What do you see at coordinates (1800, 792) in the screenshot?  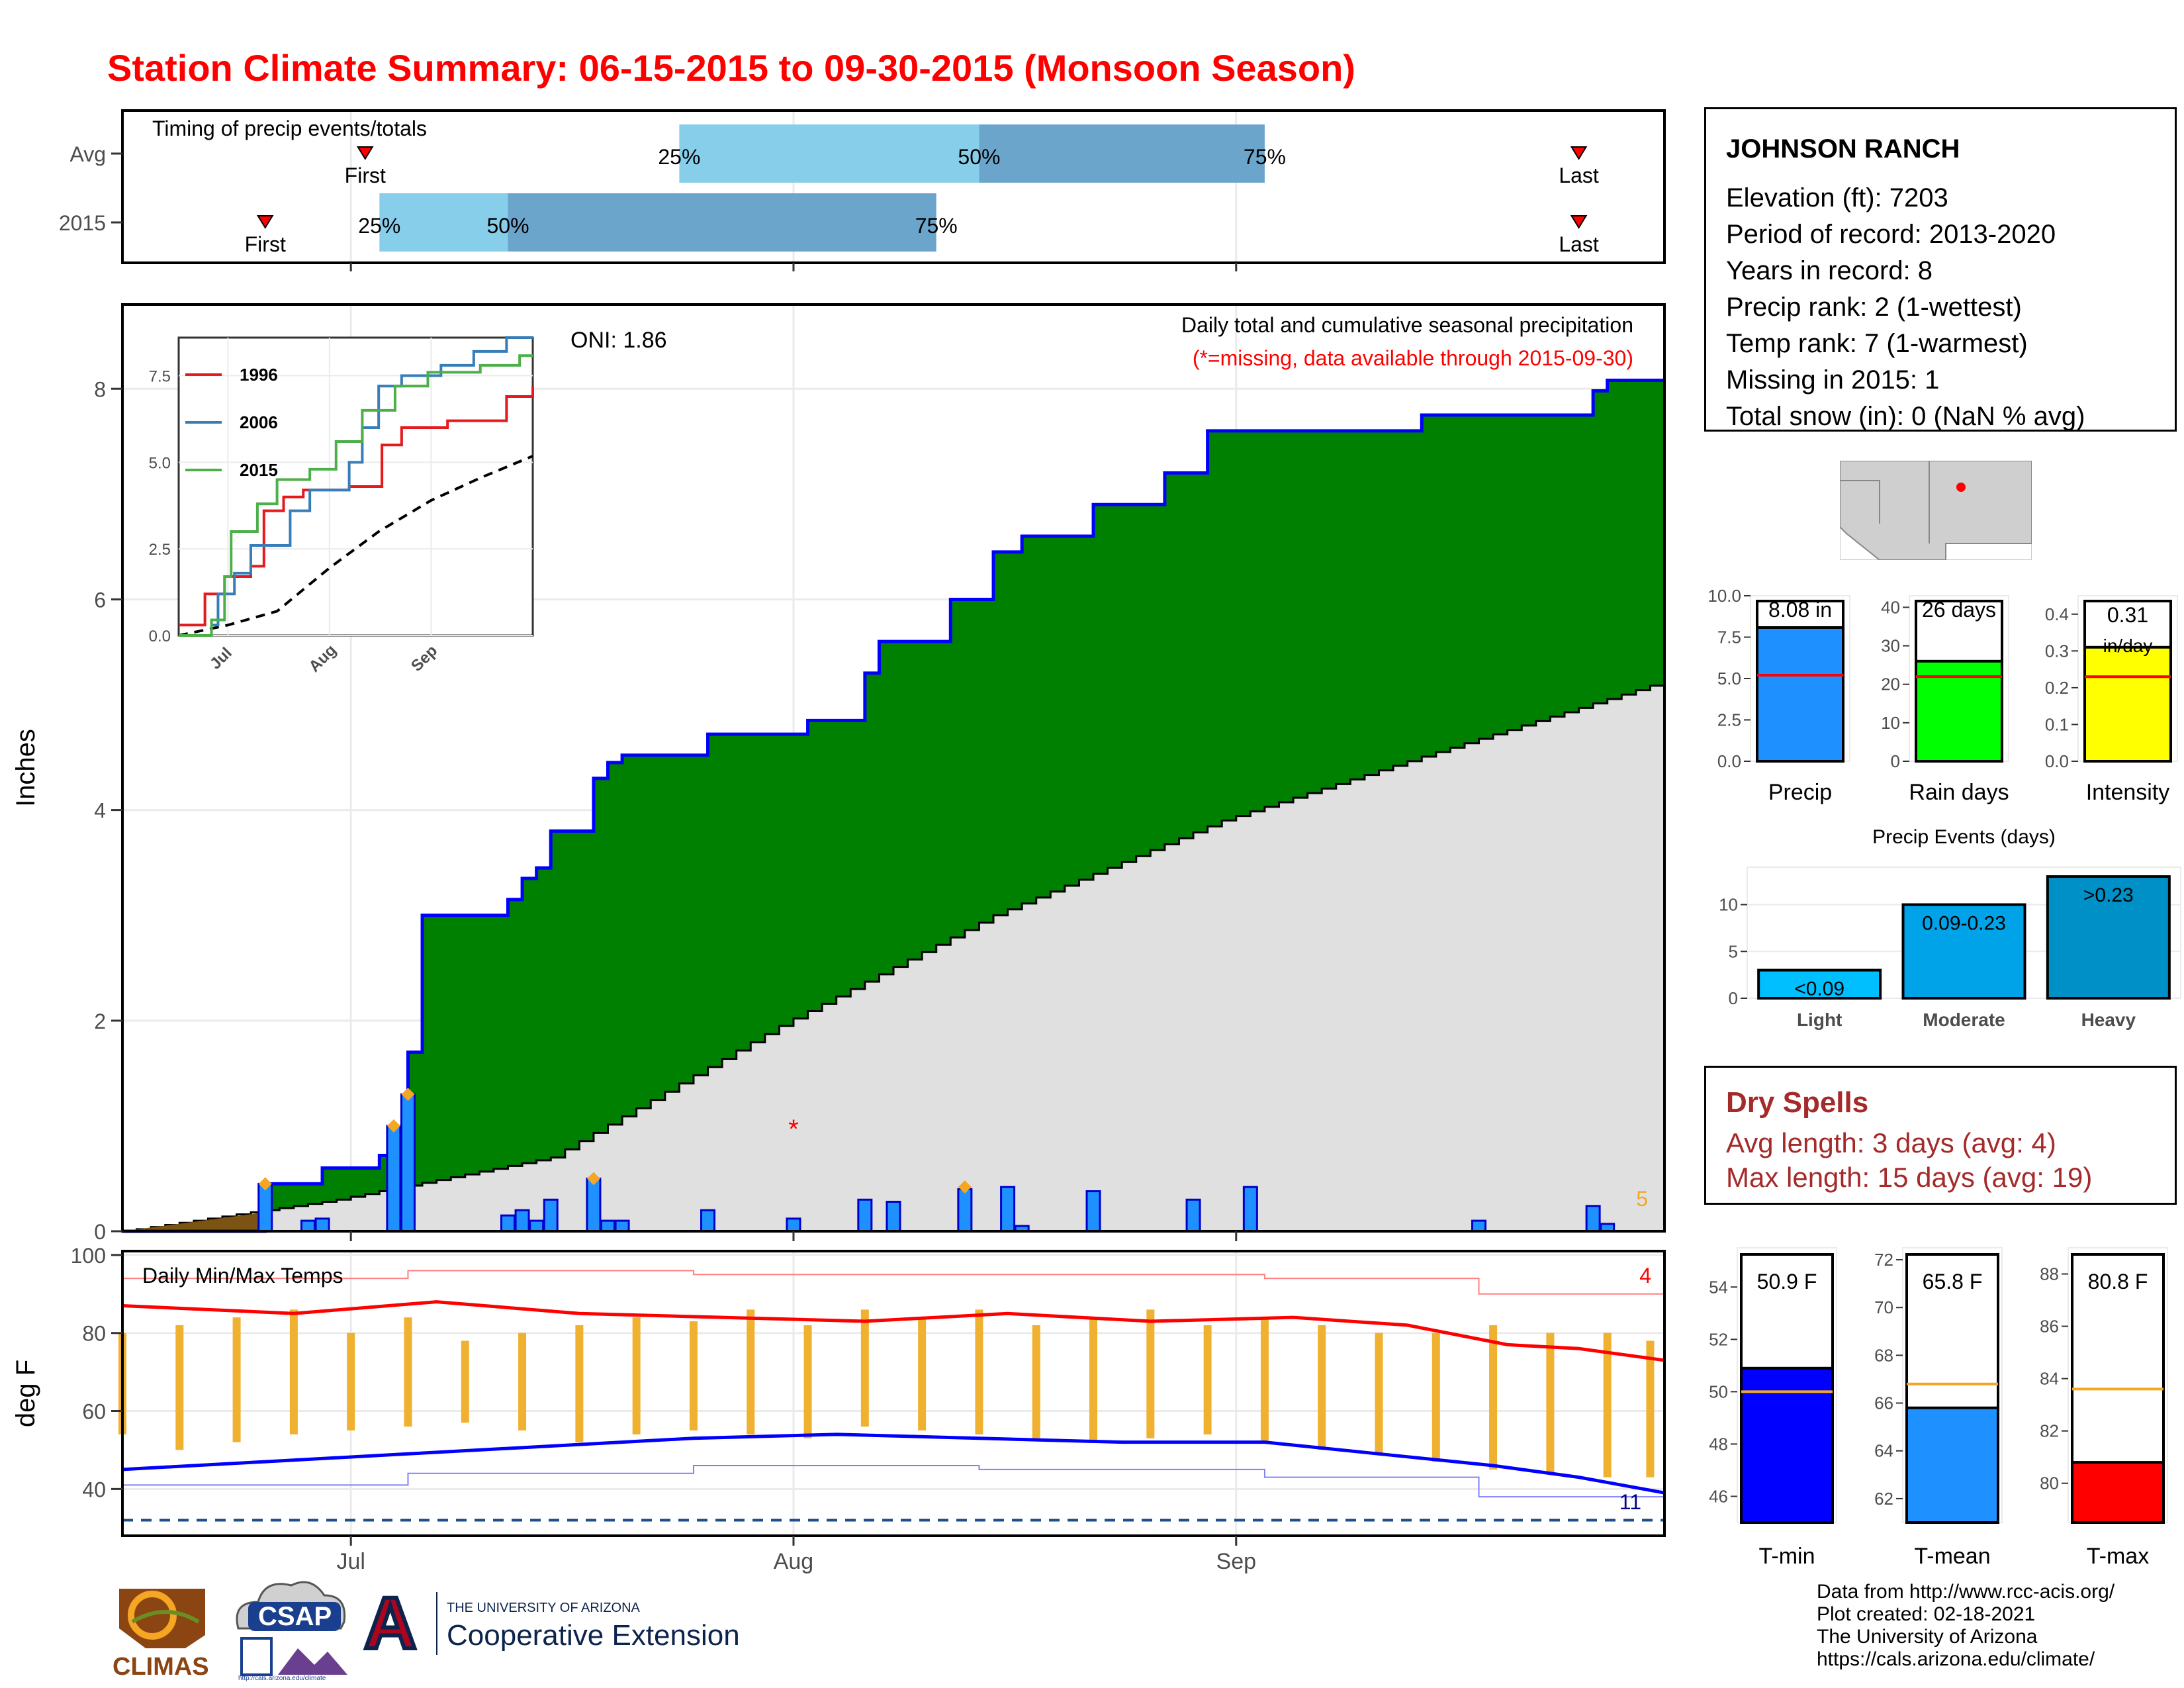 I see `summary-precip-label: Precip` at bounding box center [1800, 792].